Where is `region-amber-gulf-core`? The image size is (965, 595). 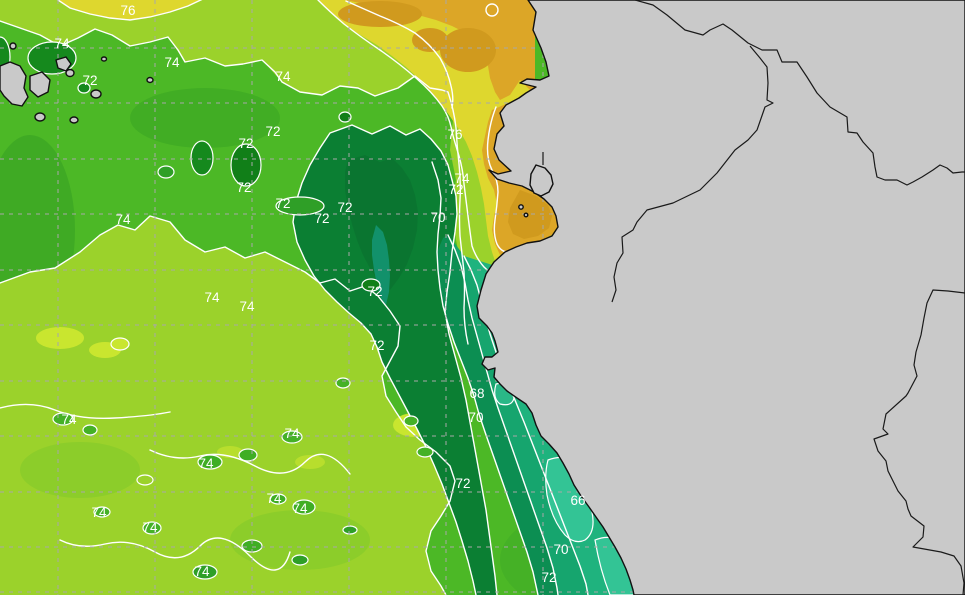
region-amber-gulf-core is located at coordinates (530, 214).